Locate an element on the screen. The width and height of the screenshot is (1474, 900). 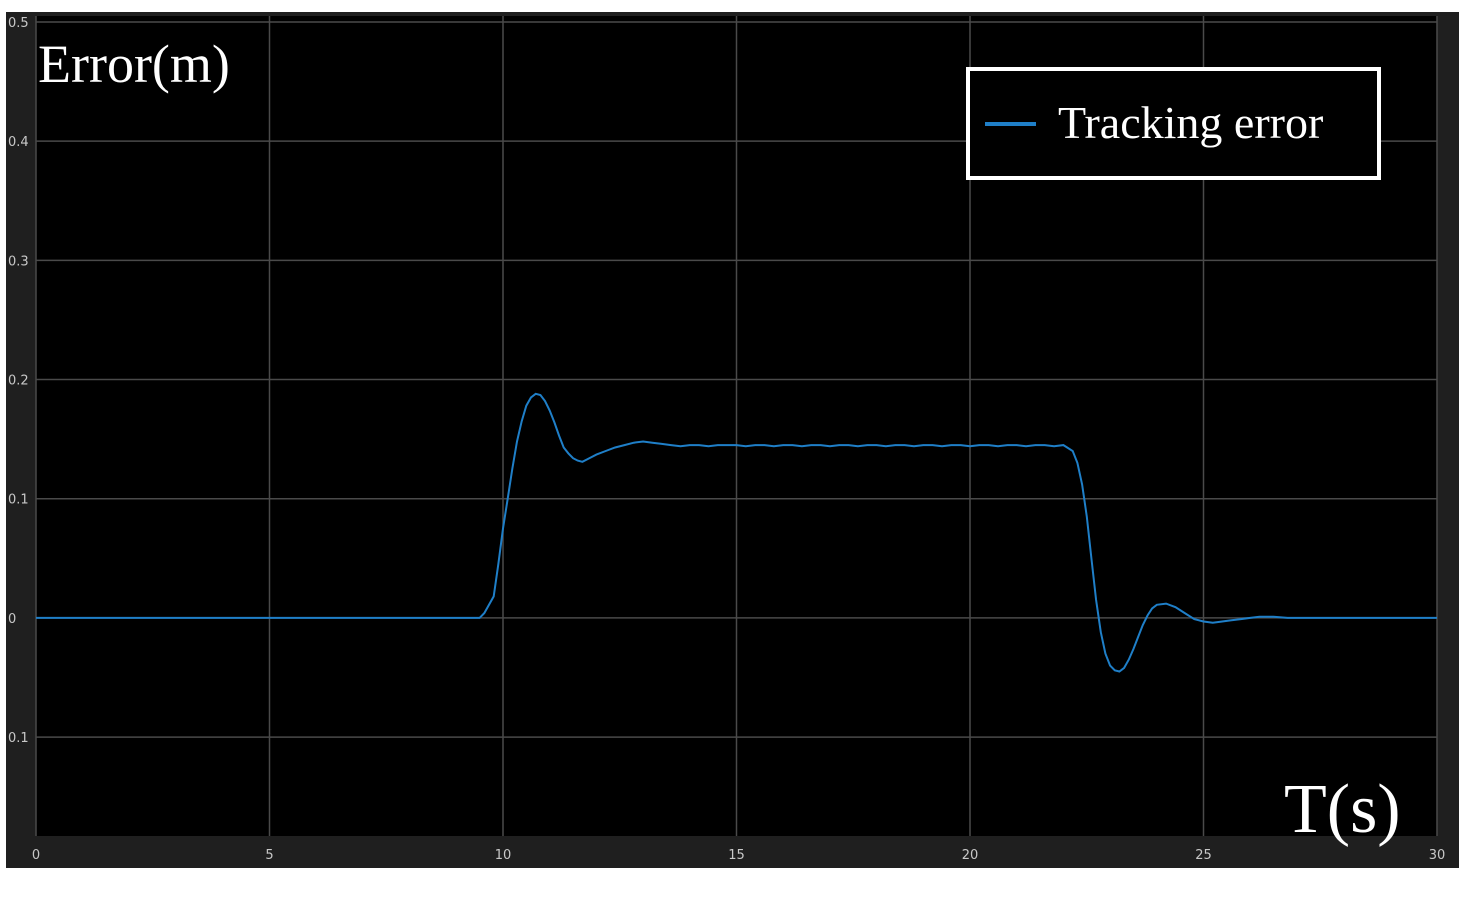
y-tick-labels: 0.5 0.4 0.3 0.2 0.1 0 0.1 is located at coordinates (18, 381).